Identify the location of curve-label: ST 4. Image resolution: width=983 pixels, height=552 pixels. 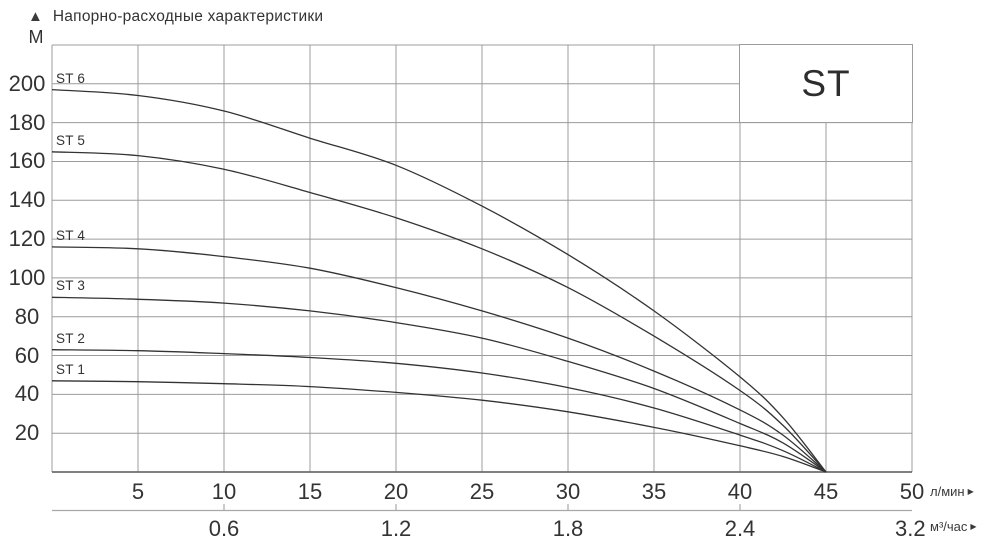
(71, 235).